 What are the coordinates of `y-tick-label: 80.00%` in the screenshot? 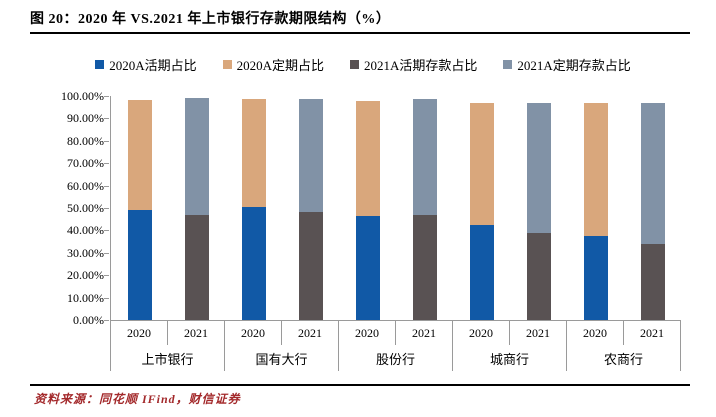 It's located at (85, 140).